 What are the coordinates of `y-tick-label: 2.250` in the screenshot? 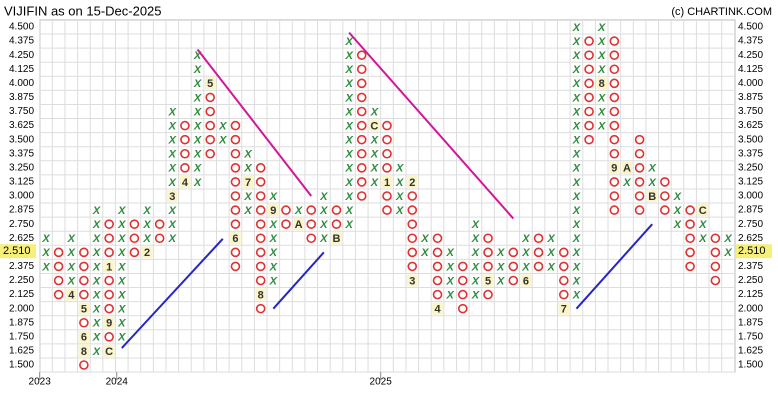 It's located at (21, 280).